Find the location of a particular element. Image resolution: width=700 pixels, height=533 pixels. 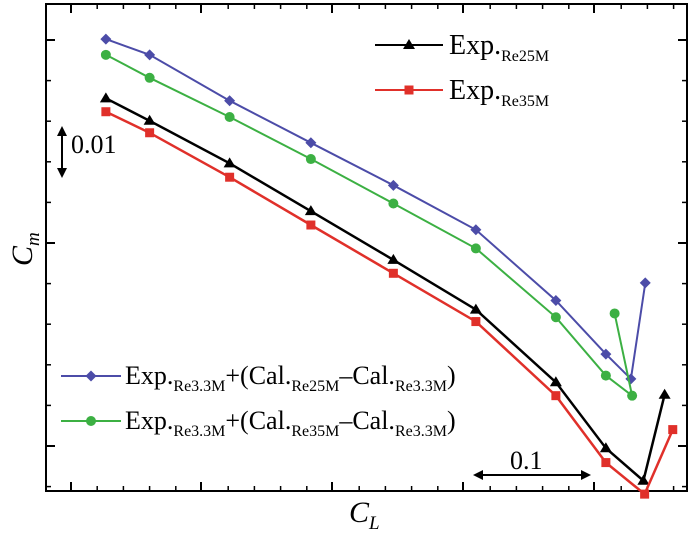

legend-entry-cal-re35m: Exp.Re3.3M+(Cal.Re35M–Cal.Re3.3M) is located at coordinates (258, 423).